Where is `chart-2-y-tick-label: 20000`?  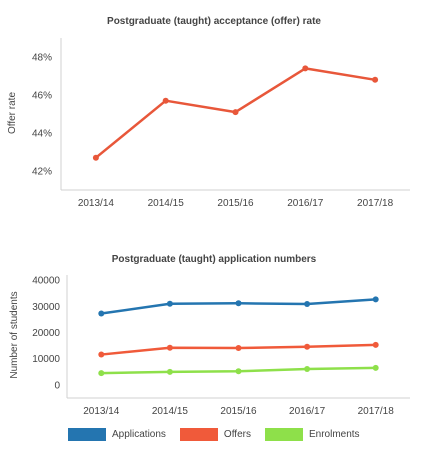 chart-2-y-tick-label: 20000 is located at coordinates (46, 333).